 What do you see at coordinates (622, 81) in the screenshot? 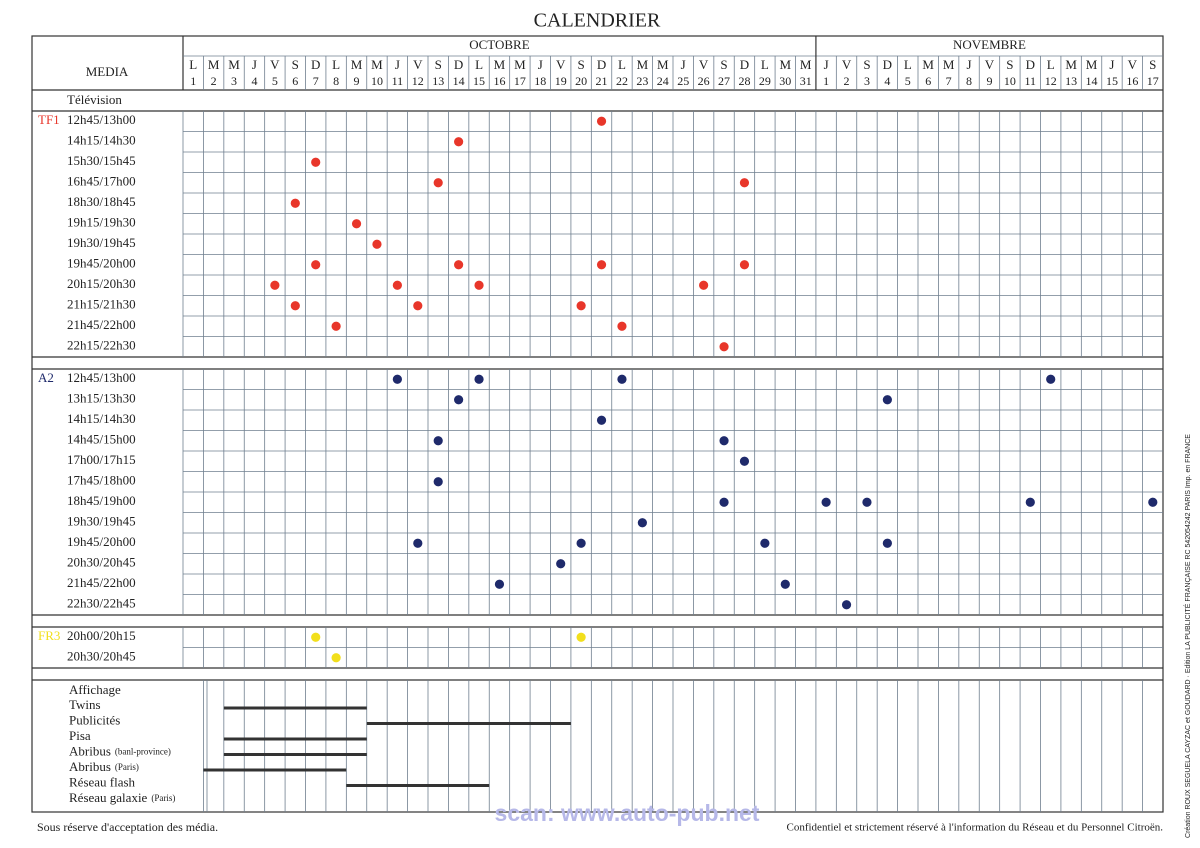
I see `day-number: 22` at bounding box center [622, 81].